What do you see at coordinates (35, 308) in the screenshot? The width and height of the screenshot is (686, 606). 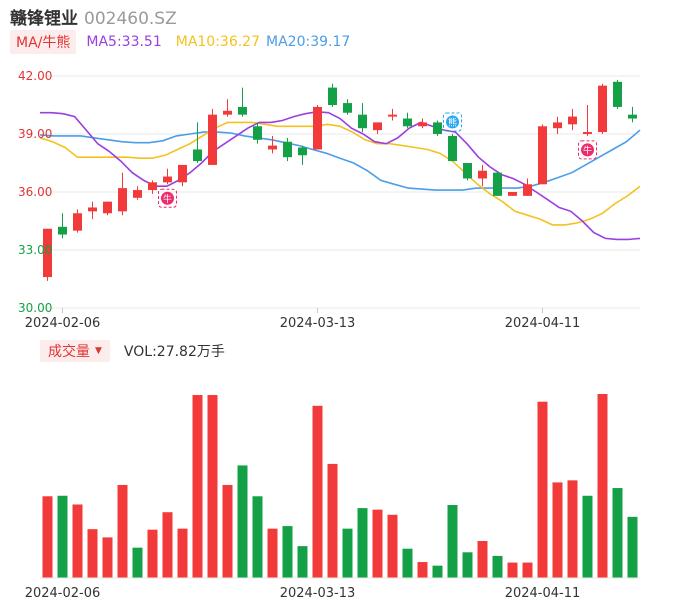 I see `y-tick-label: 30.00` at bounding box center [35, 308].